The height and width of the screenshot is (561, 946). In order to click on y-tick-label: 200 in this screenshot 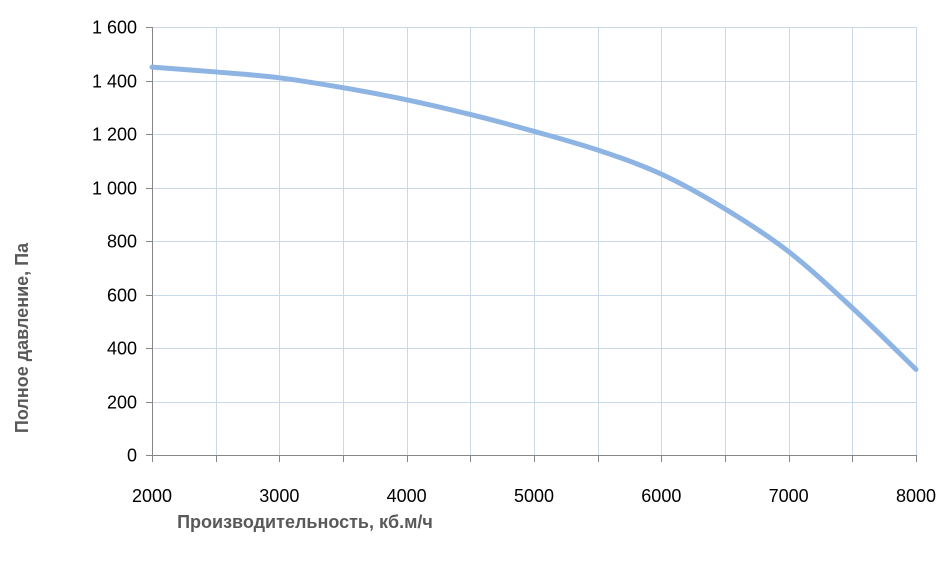, I will do `click(122, 403)`.